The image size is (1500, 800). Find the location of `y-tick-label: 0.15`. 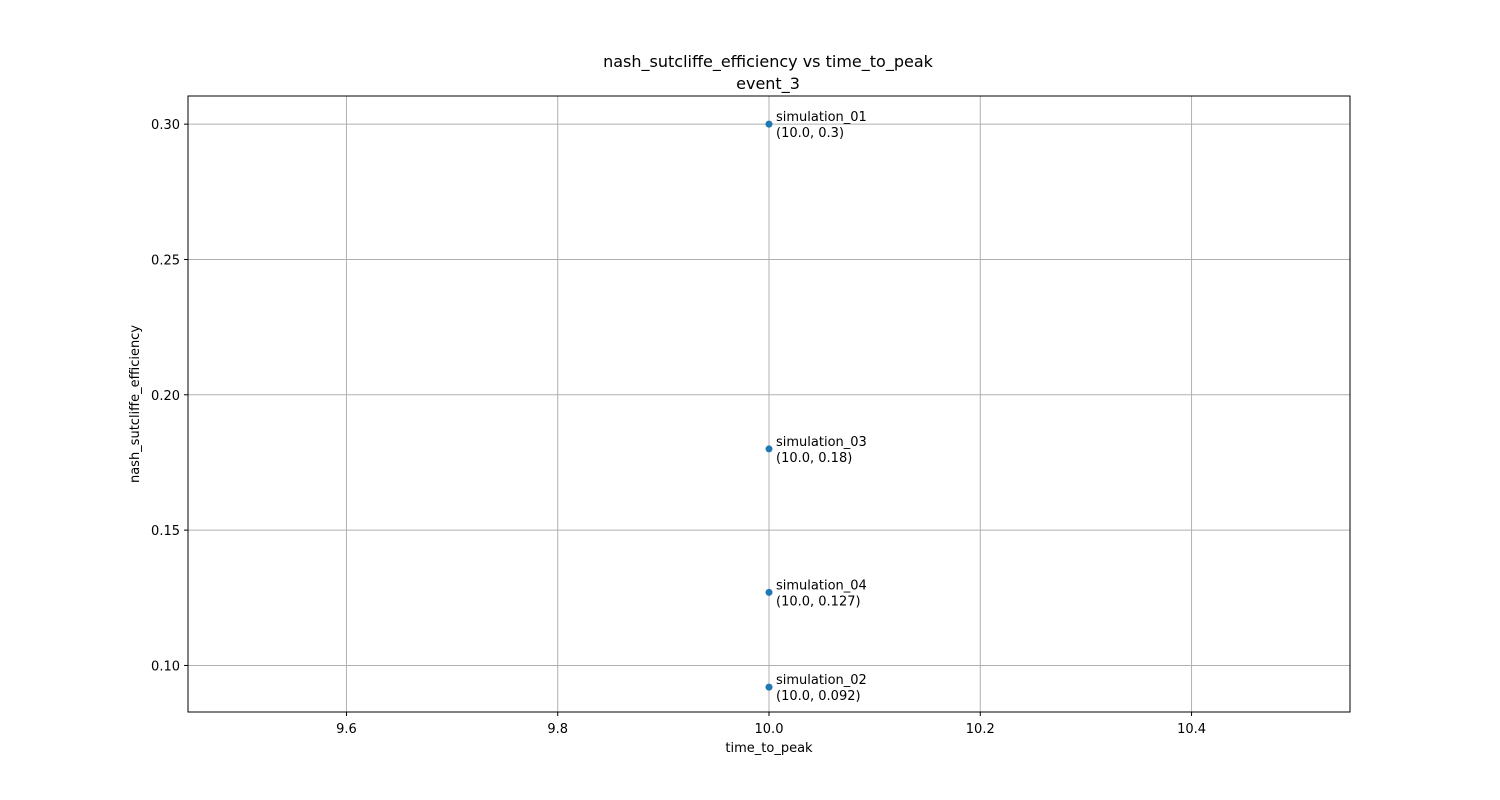

y-tick-label: 0.15 is located at coordinates (165, 531).